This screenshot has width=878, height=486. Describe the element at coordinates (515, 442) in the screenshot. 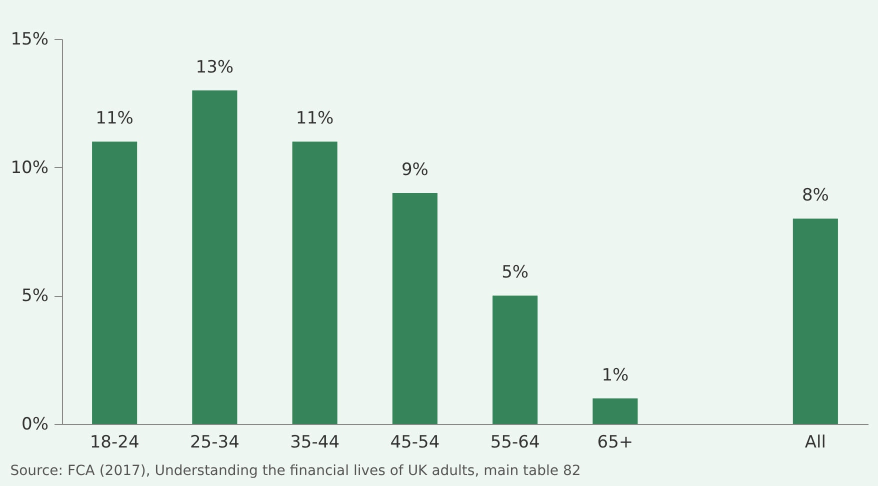

I see `x-tick-label: 55-64` at that location.